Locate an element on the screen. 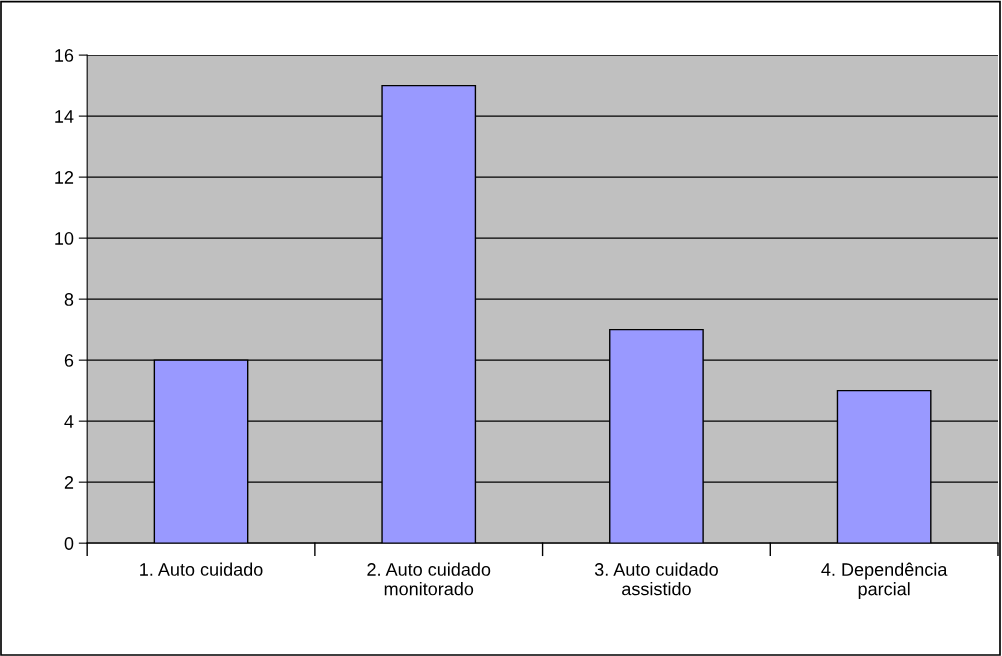 This screenshot has width=1002, height=656. y-tick-label: 0 is located at coordinates (69, 543).